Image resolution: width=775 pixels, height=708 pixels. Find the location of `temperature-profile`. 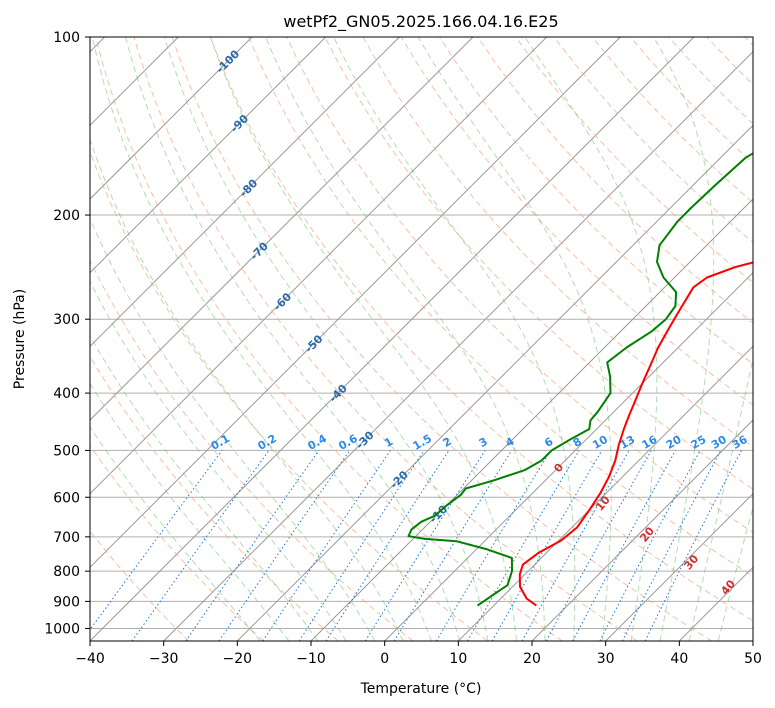

temperature-profile is located at coordinates (635, 434).